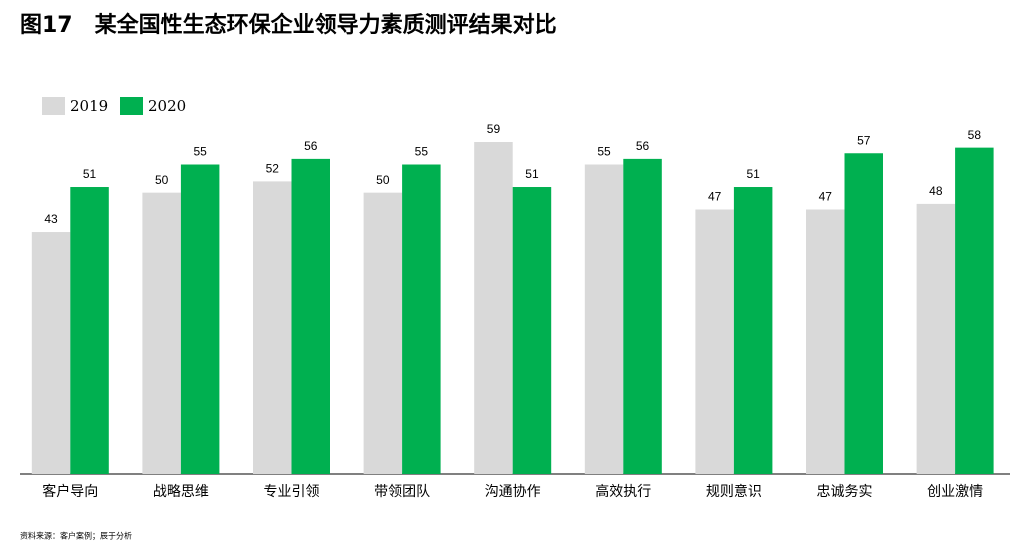 Image resolution: width=1024 pixels, height=547 pixels. Describe the element at coordinates (845, 492) in the screenshot. I see `x-tick-label: 忠诚务实` at that location.